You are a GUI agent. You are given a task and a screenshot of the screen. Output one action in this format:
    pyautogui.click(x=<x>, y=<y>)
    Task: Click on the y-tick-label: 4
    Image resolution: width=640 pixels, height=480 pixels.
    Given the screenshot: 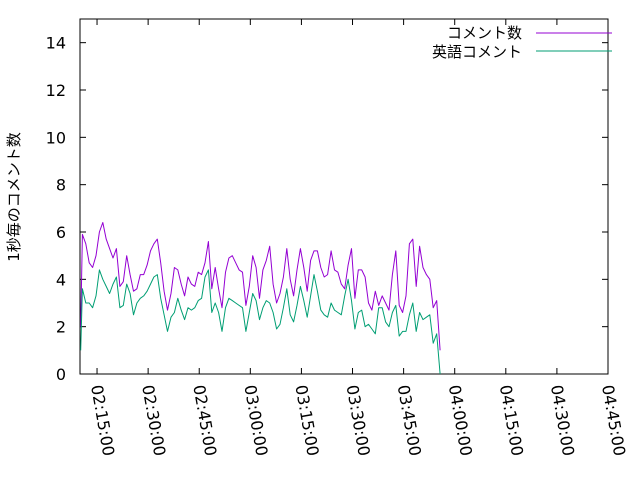 What is the action you would take?
    pyautogui.click(x=61, y=279)
    